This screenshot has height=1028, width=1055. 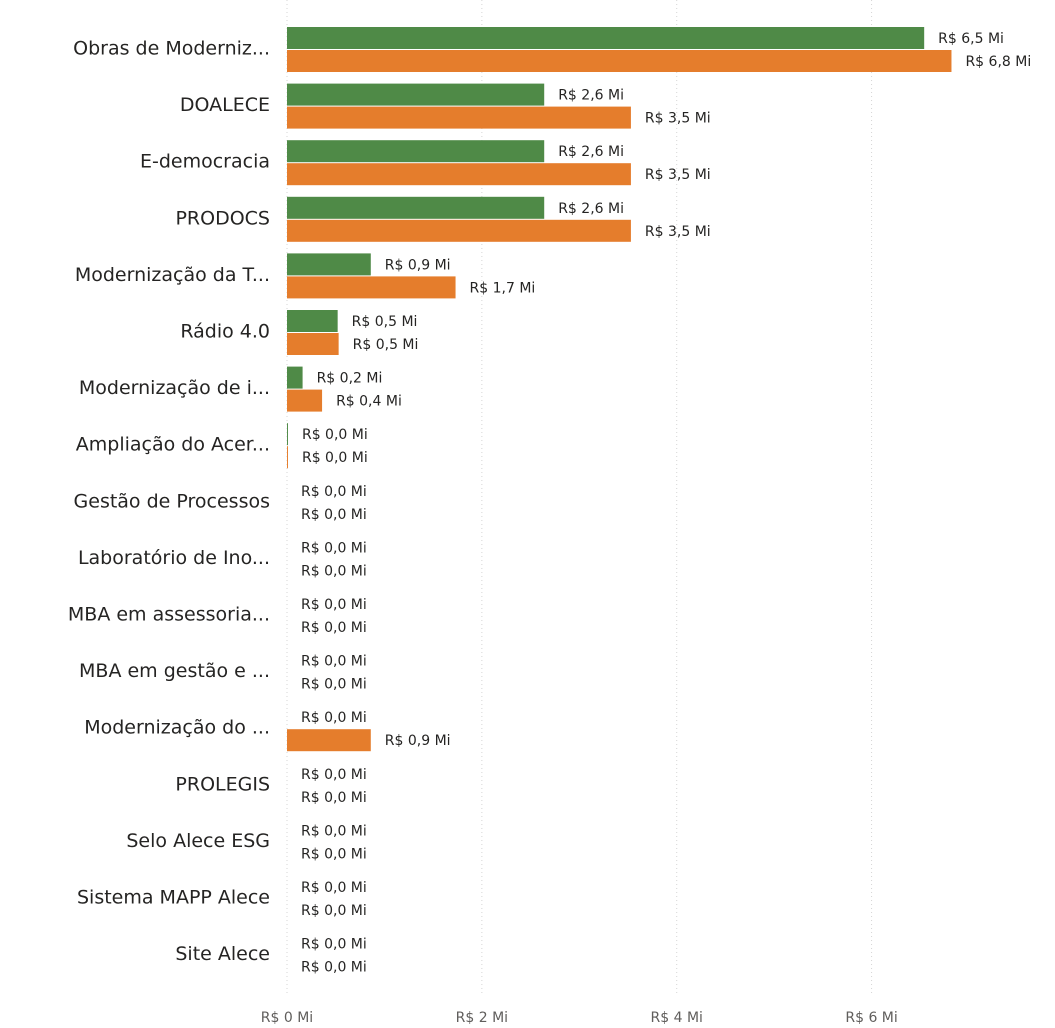 I want to click on y-tick-label: Rádio 4.0, so click(x=225, y=332).